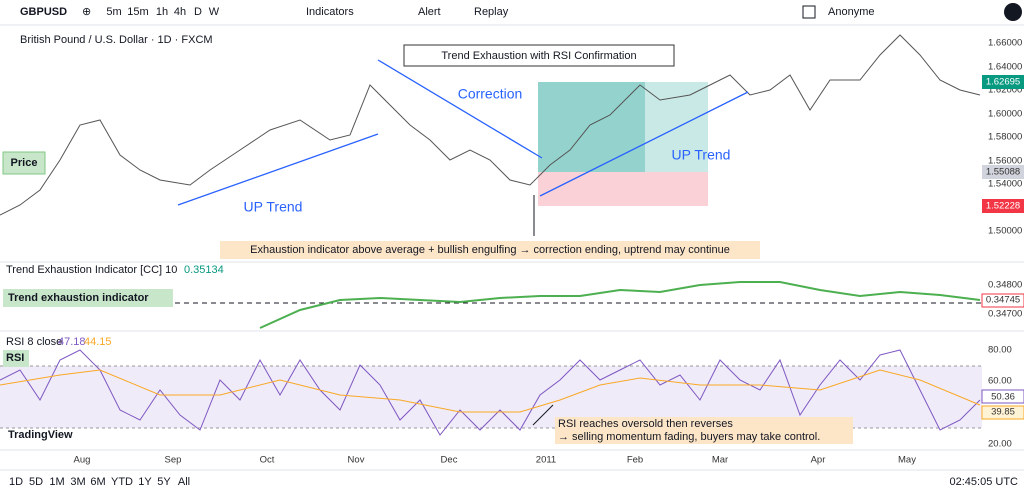 Image resolution: width=1024 pixels, height=492 pixels. Describe the element at coordinates (198, 12) in the screenshot. I see `interval: D` at that location.